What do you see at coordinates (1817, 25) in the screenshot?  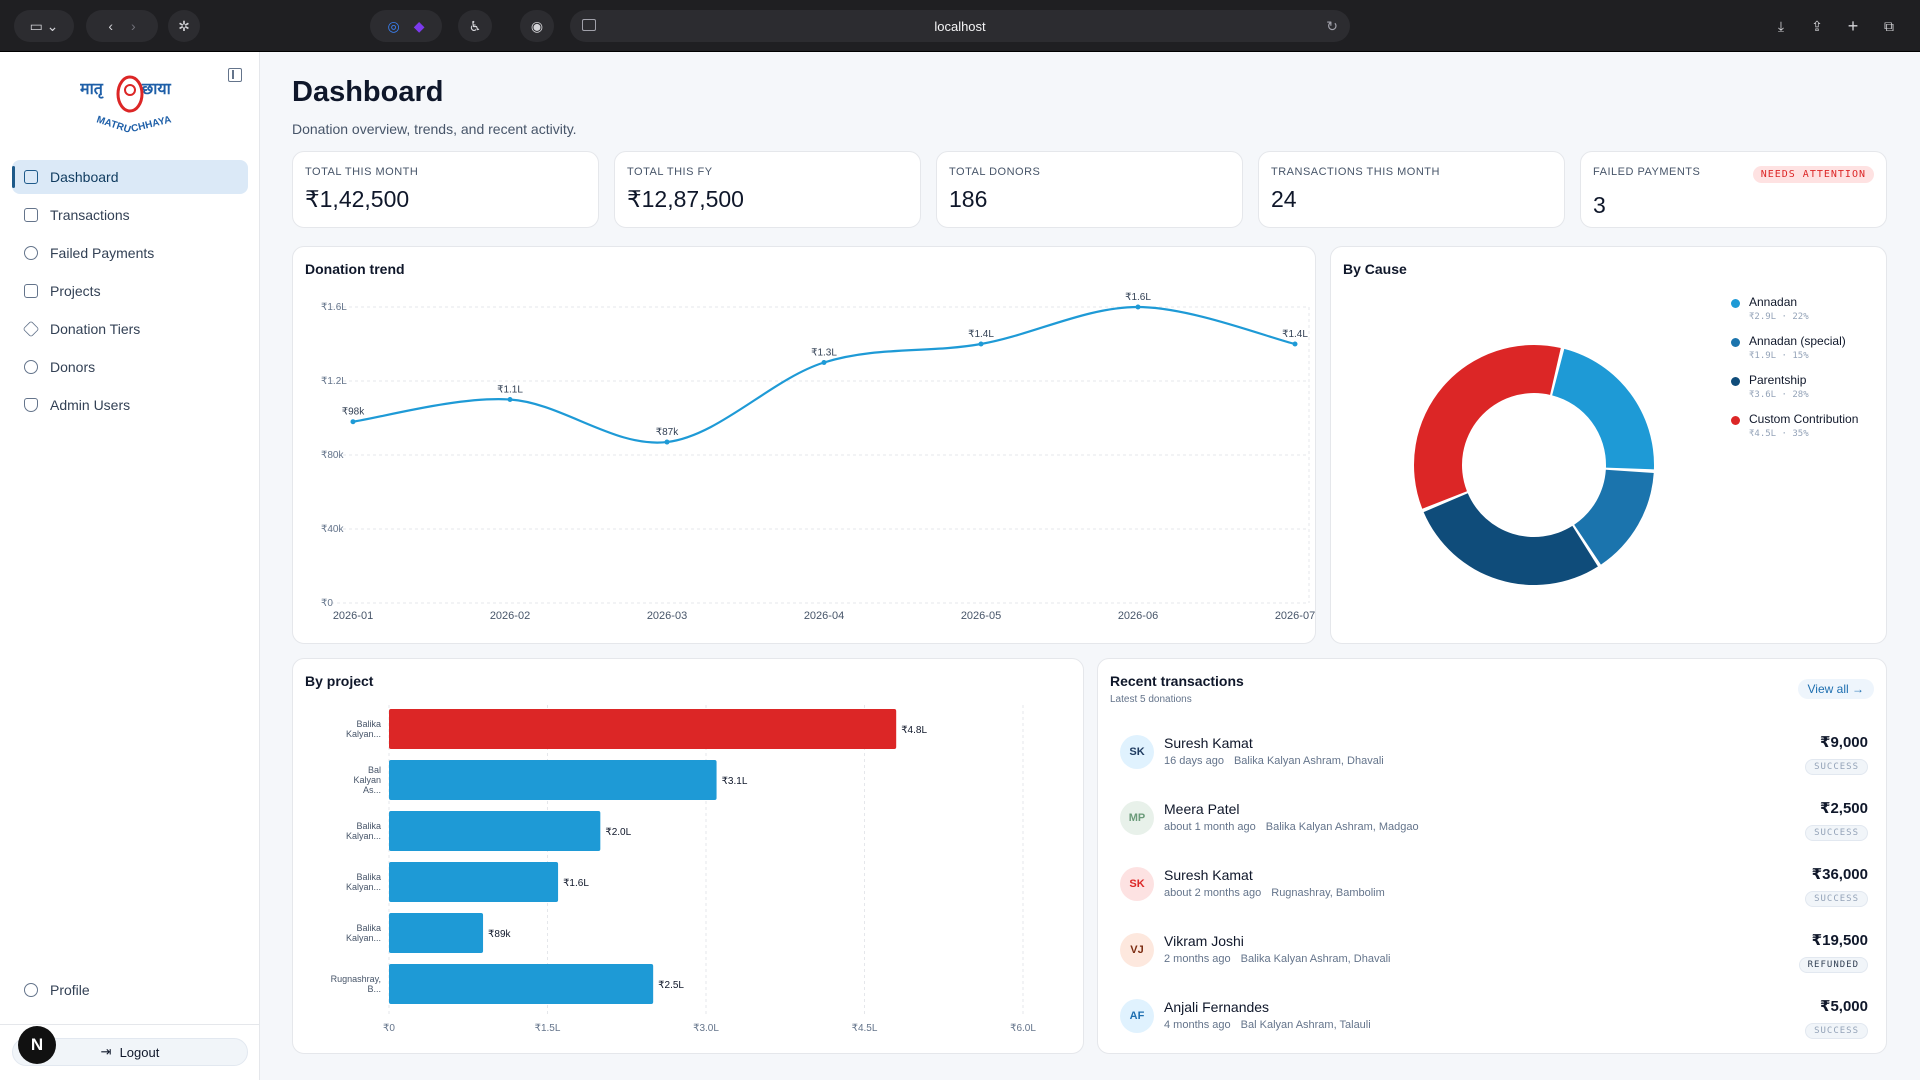 I see `share-icon: ⇪` at bounding box center [1817, 25].